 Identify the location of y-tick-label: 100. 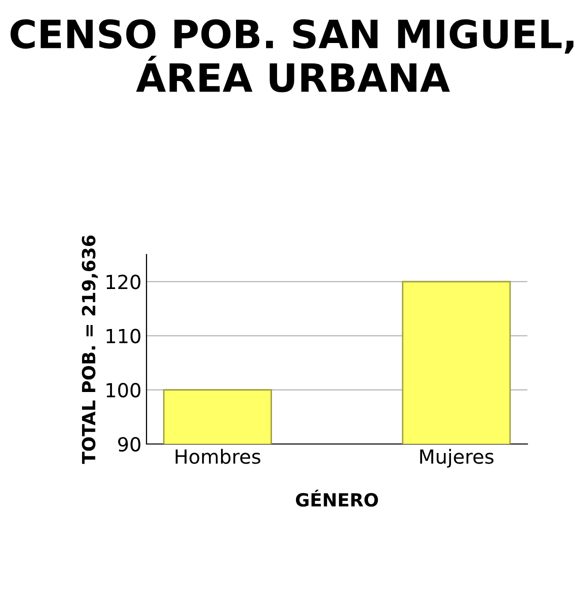
(123, 390).